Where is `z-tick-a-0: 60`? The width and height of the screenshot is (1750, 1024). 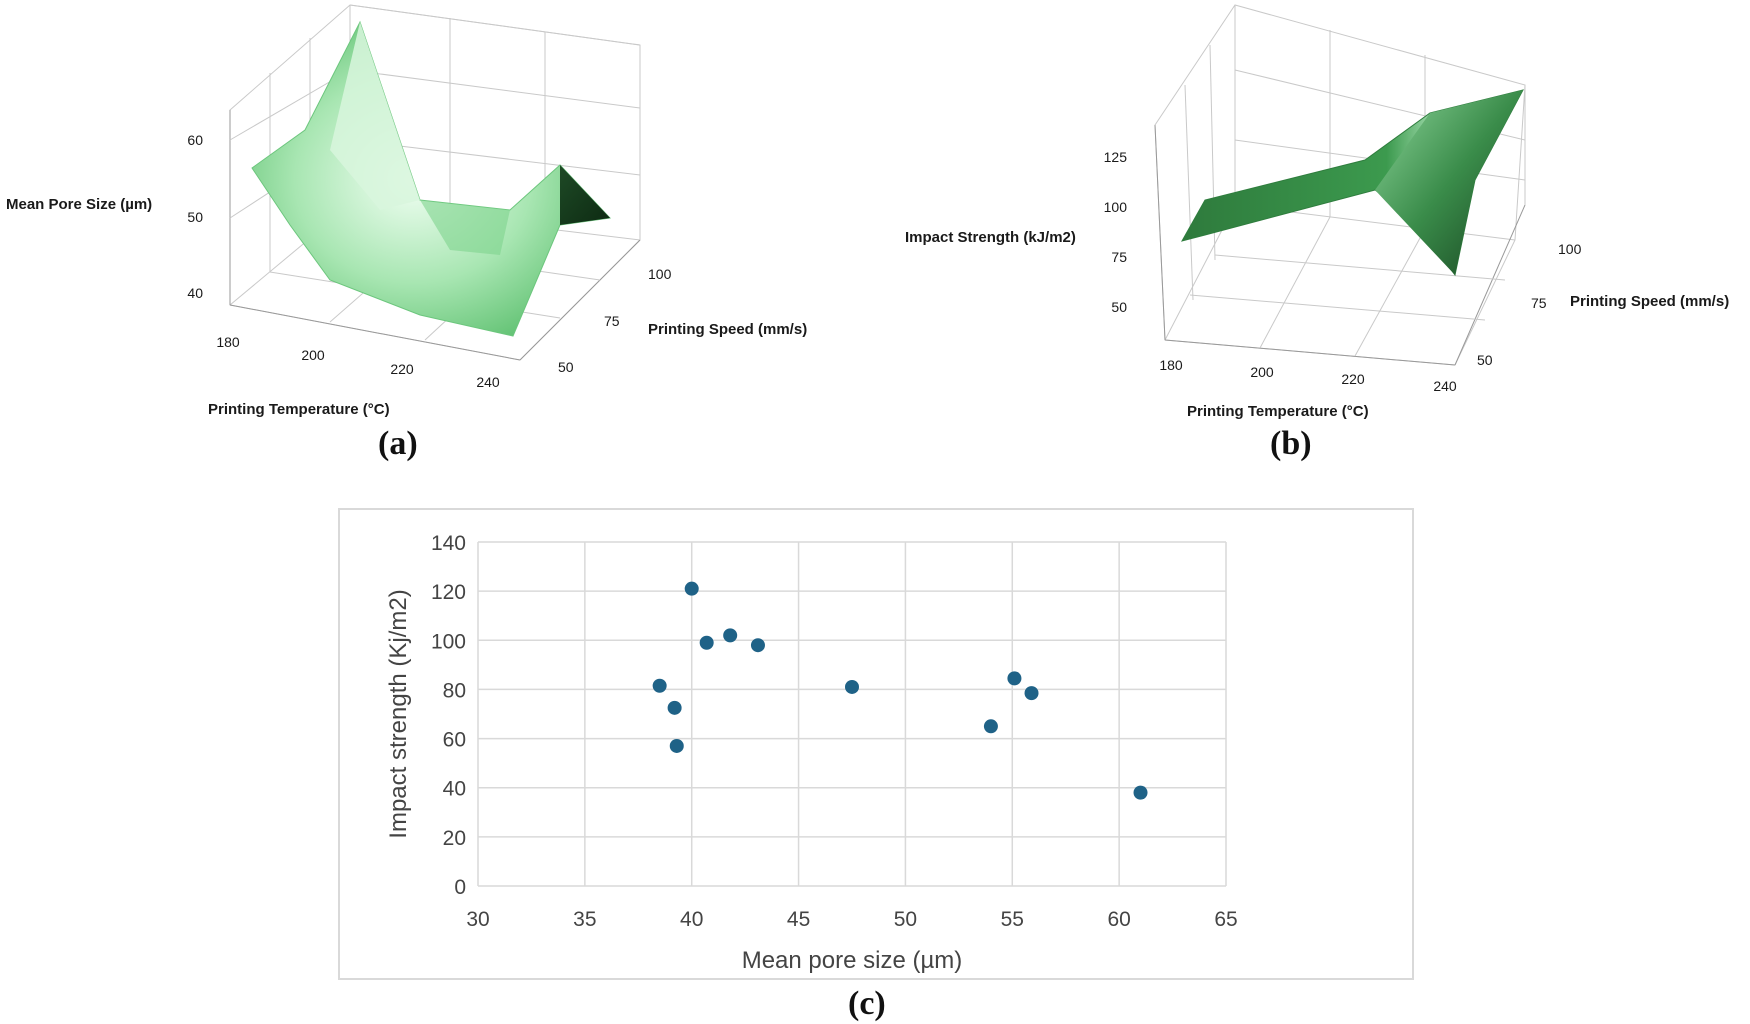 z-tick-a-0: 60 is located at coordinates (195, 140).